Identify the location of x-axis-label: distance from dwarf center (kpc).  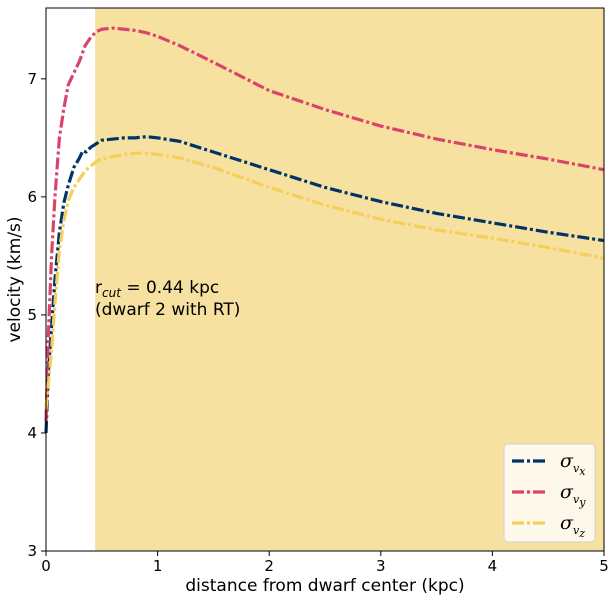
(324, 586).